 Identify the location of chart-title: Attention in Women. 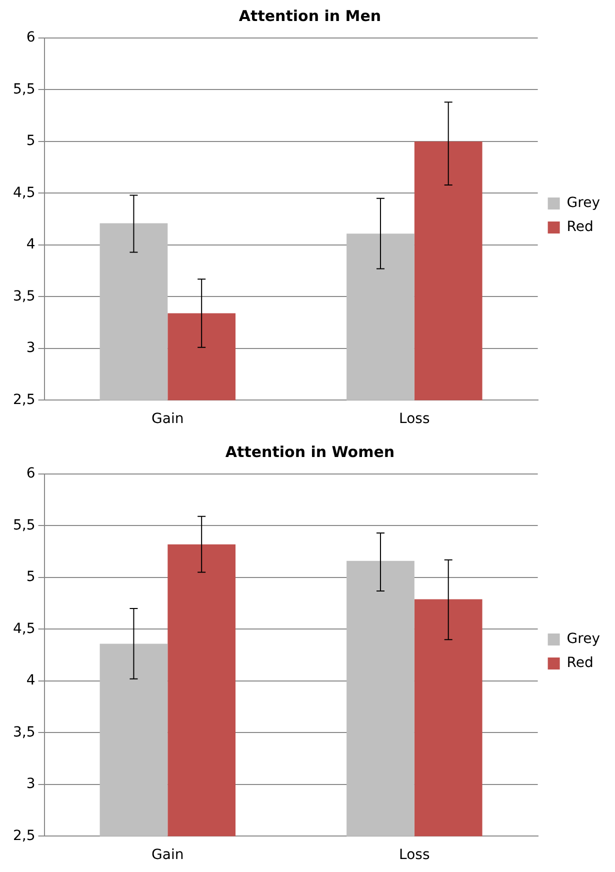
(310, 451).